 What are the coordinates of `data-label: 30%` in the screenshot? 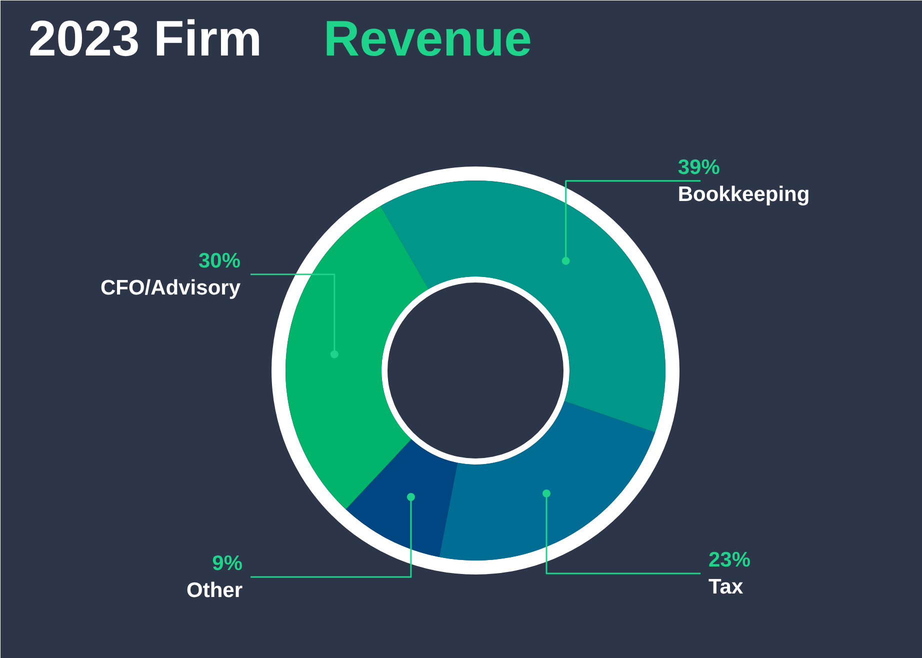 It's located at (219, 260).